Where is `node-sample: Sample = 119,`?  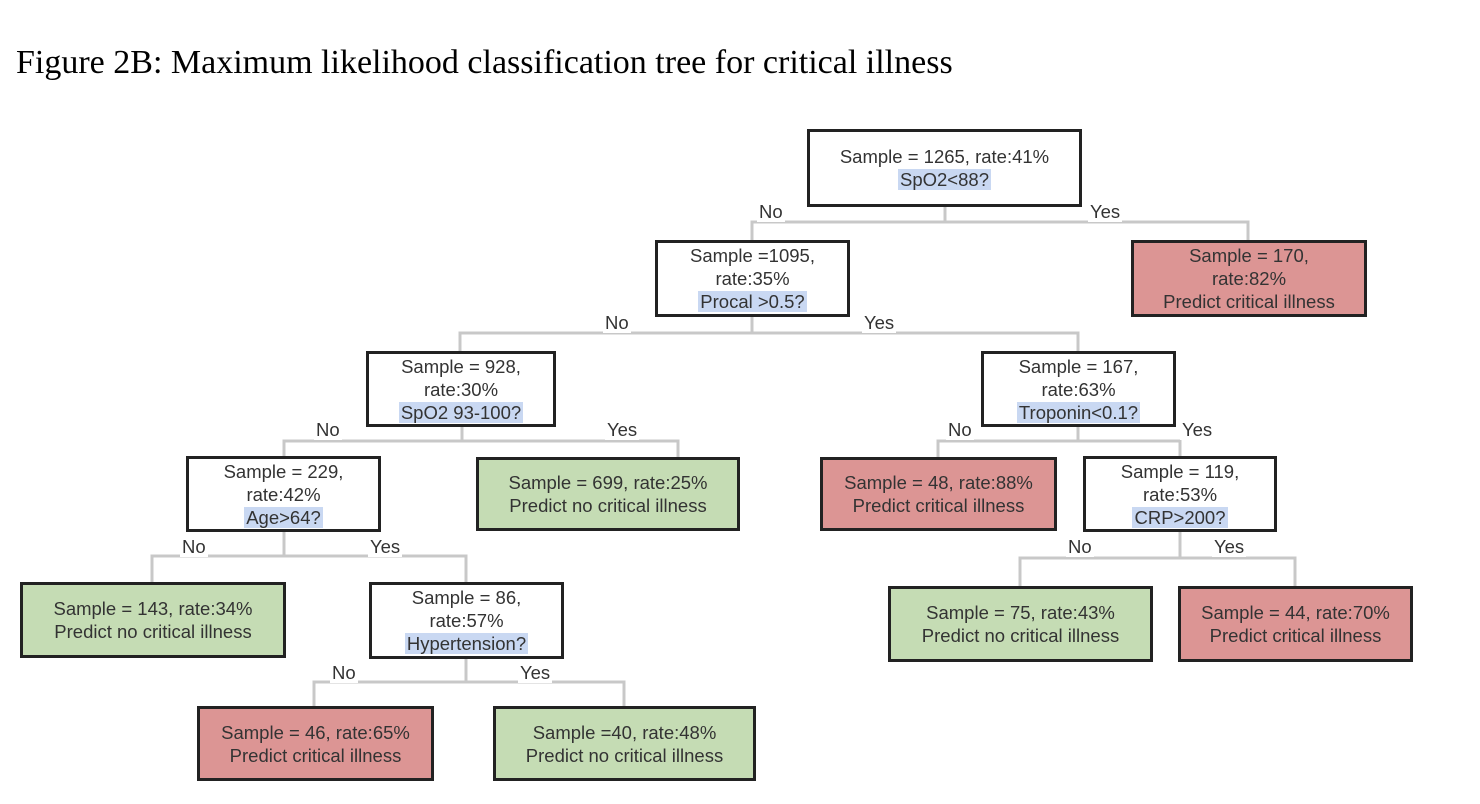 node-sample: Sample = 119, is located at coordinates (1180, 471).